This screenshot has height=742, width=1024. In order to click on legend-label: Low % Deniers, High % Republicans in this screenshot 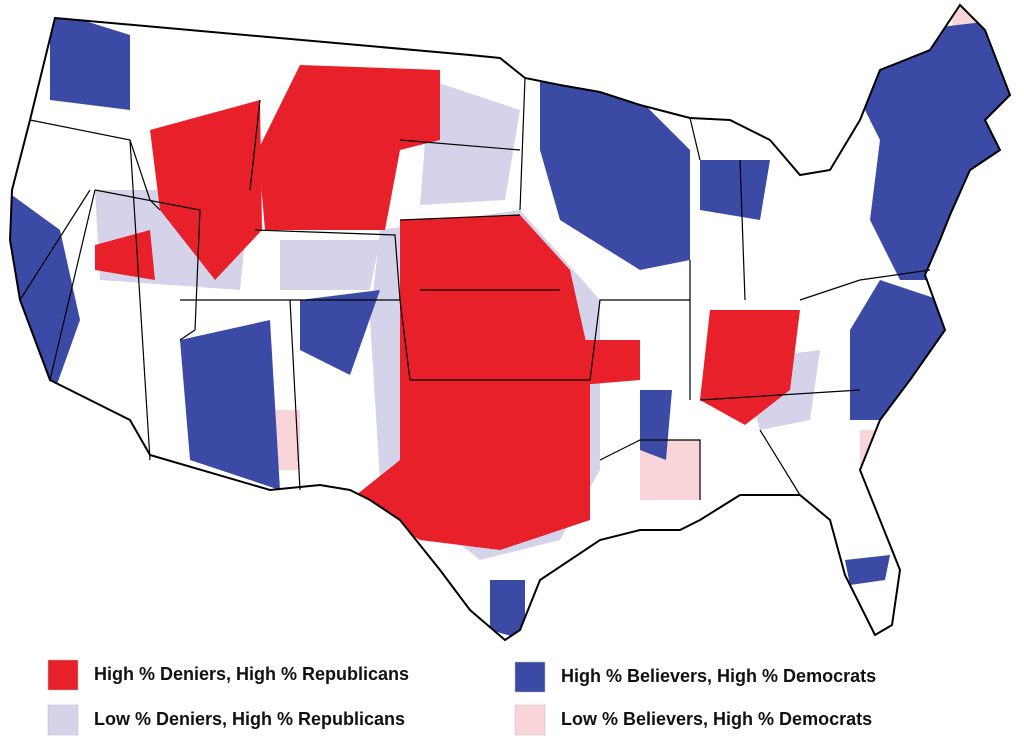, I will do `click(249, 719)`.